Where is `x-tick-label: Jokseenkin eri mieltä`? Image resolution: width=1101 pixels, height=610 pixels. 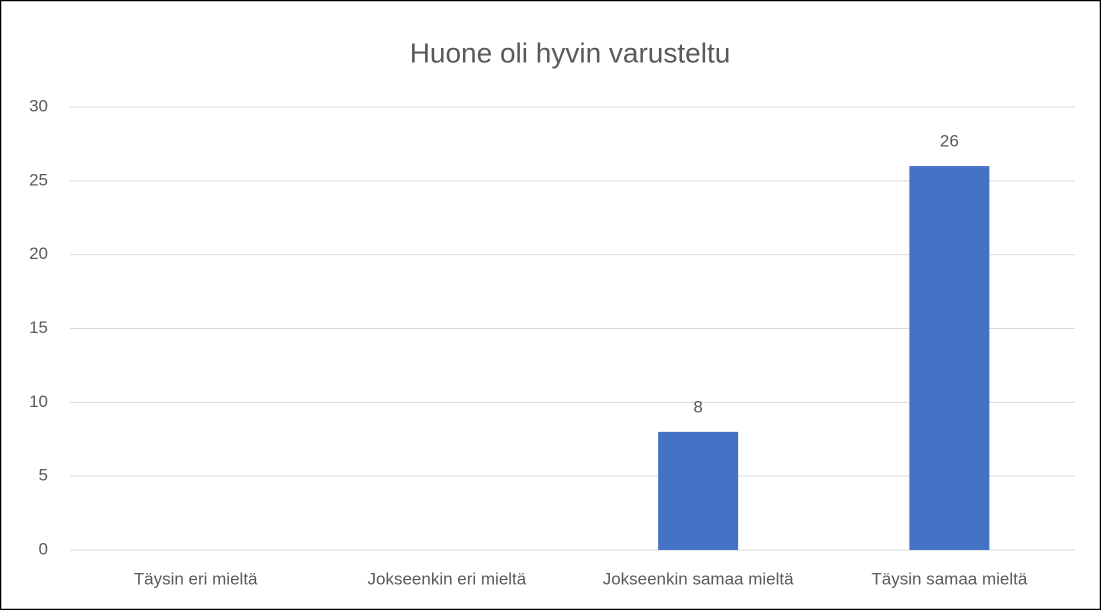 x-tick-label: Jokseenkin eri mieltä is located at coordinates (447, 578).